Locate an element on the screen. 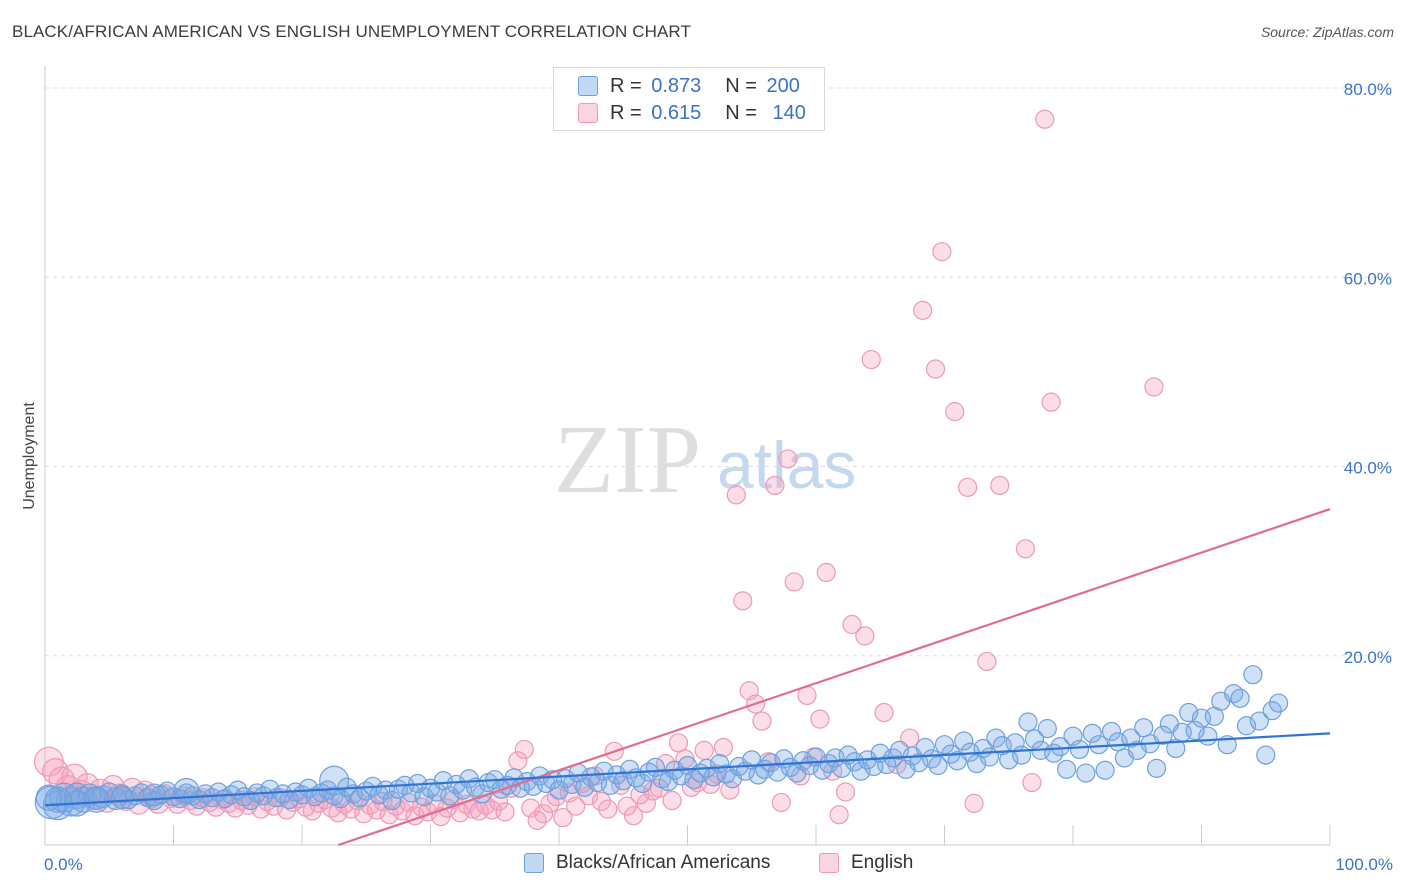 The image size is (1406, 892). legend-item-blacks: Blacks/African Americans is located at coordinates (647, 863).